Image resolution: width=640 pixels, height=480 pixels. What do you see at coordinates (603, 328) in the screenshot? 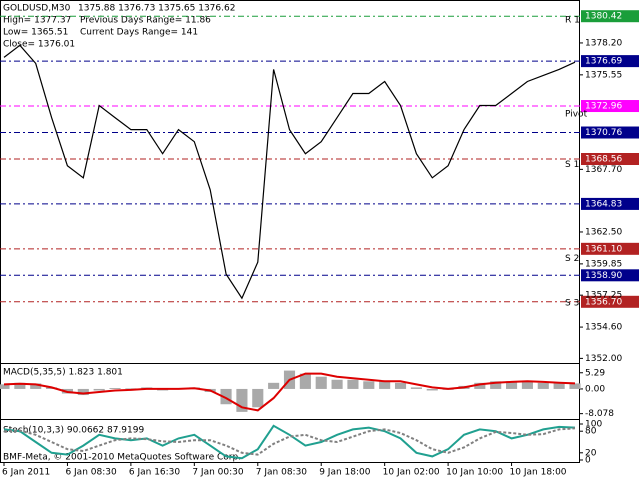
I see `y-tick-label: 1354.60` at bounding box center [603, 328].